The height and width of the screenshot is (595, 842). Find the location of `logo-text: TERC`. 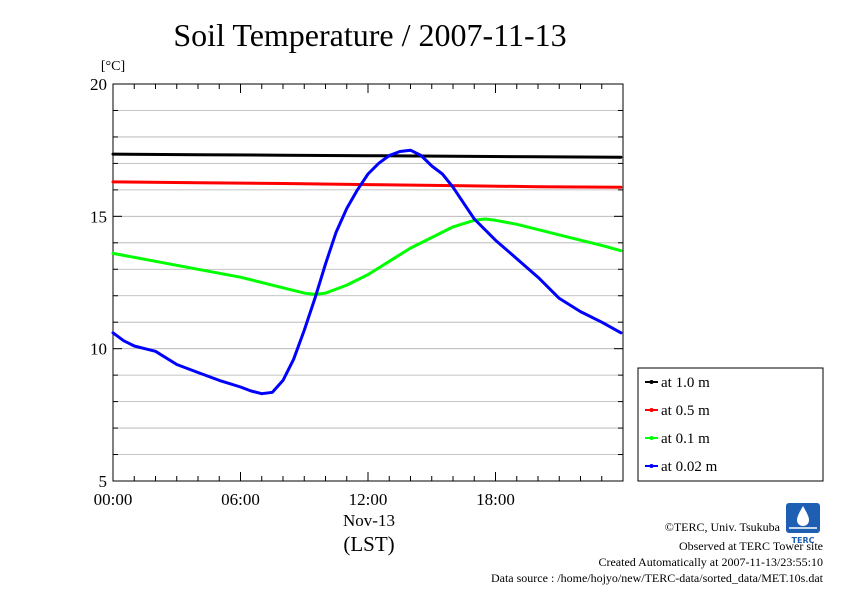

logo-text: TERC is located at coordinates (803, 540).